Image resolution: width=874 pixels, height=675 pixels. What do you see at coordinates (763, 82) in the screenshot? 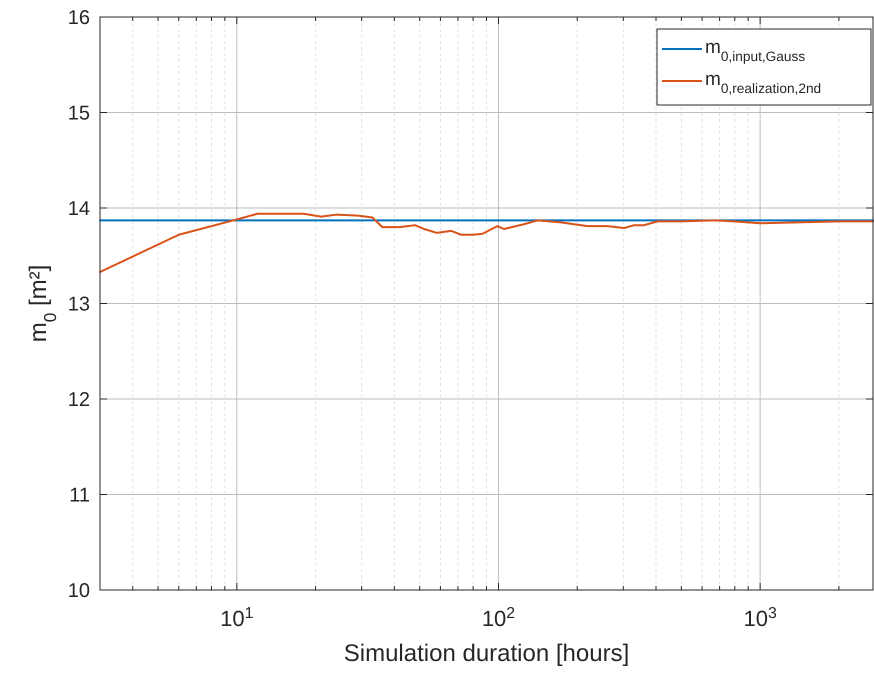
I see `legend-label: m$_{0,realization,2nd}$` at bounding box center [763, 82].